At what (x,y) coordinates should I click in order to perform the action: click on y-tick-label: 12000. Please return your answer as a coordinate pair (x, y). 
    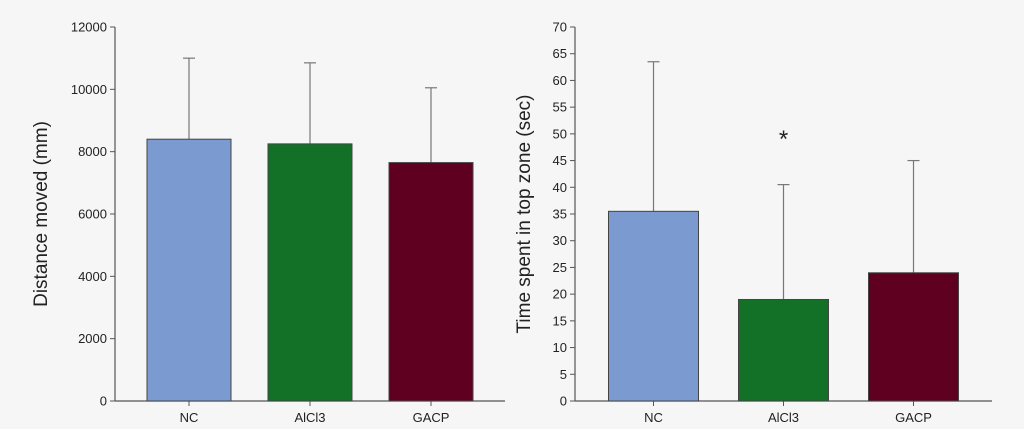
    Looking at the image, I should click on (89, 27).